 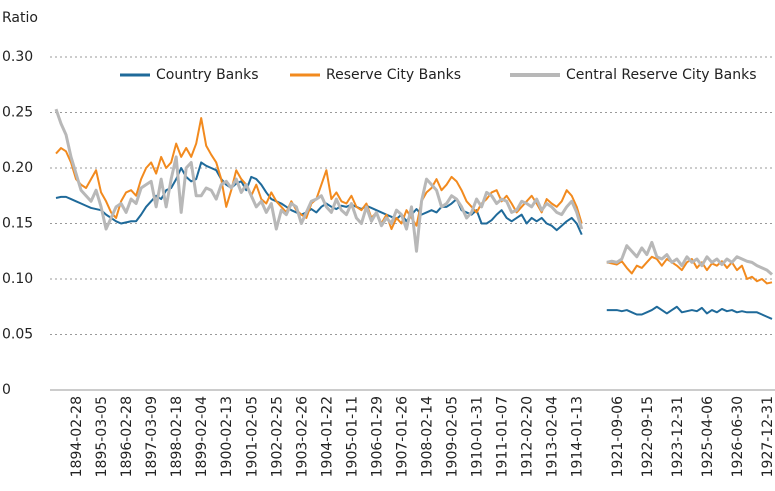 I want to click on x-tick-label: 1926-06-30, so click(x=738, y=436).